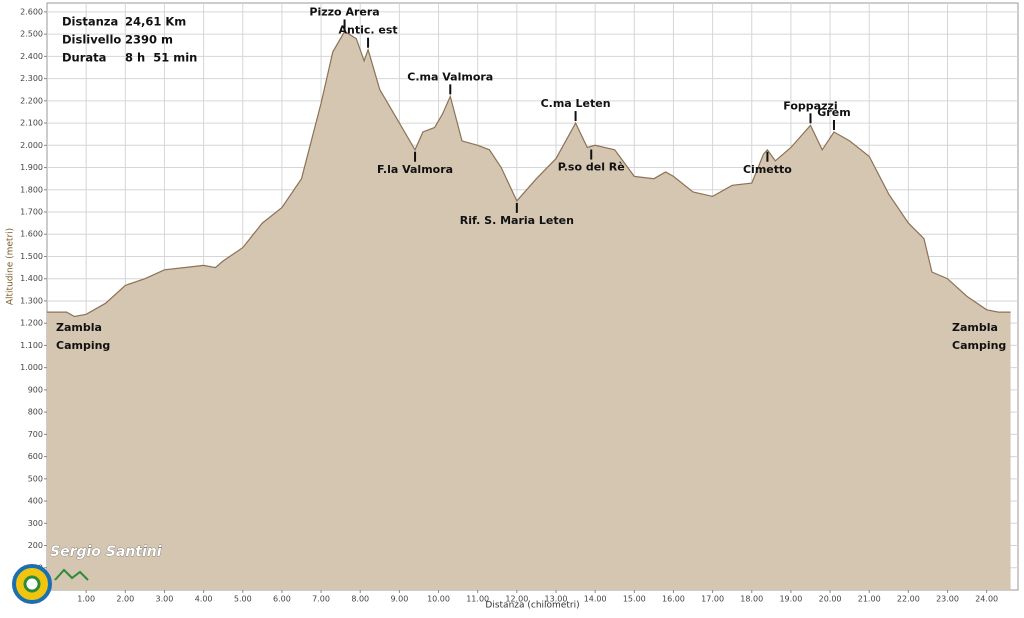 The width and height of the screenshot is (1024, 618). Describe the element at coordinates (243, 599) in the screenshot. I see `x-tick-label: 5.00` at that location.